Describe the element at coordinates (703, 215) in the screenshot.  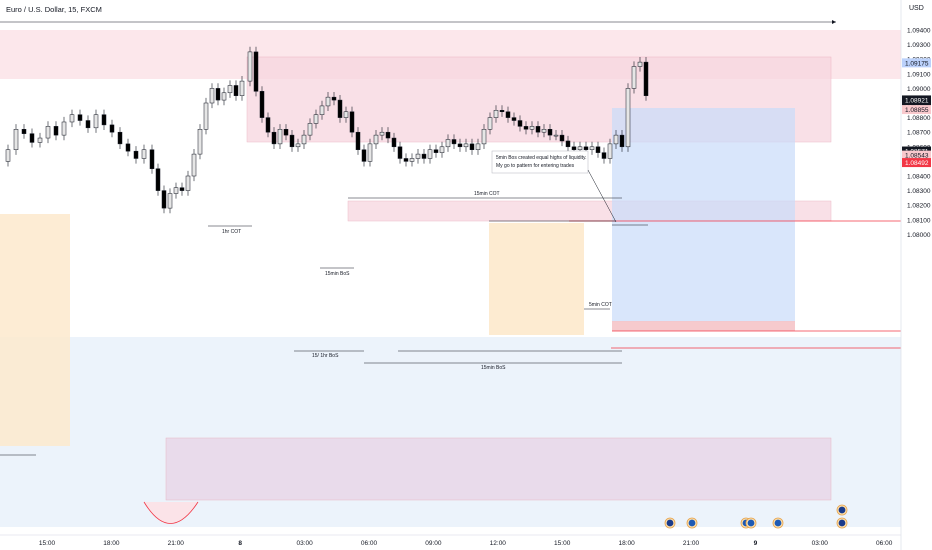
I see `target-zone` at that location.